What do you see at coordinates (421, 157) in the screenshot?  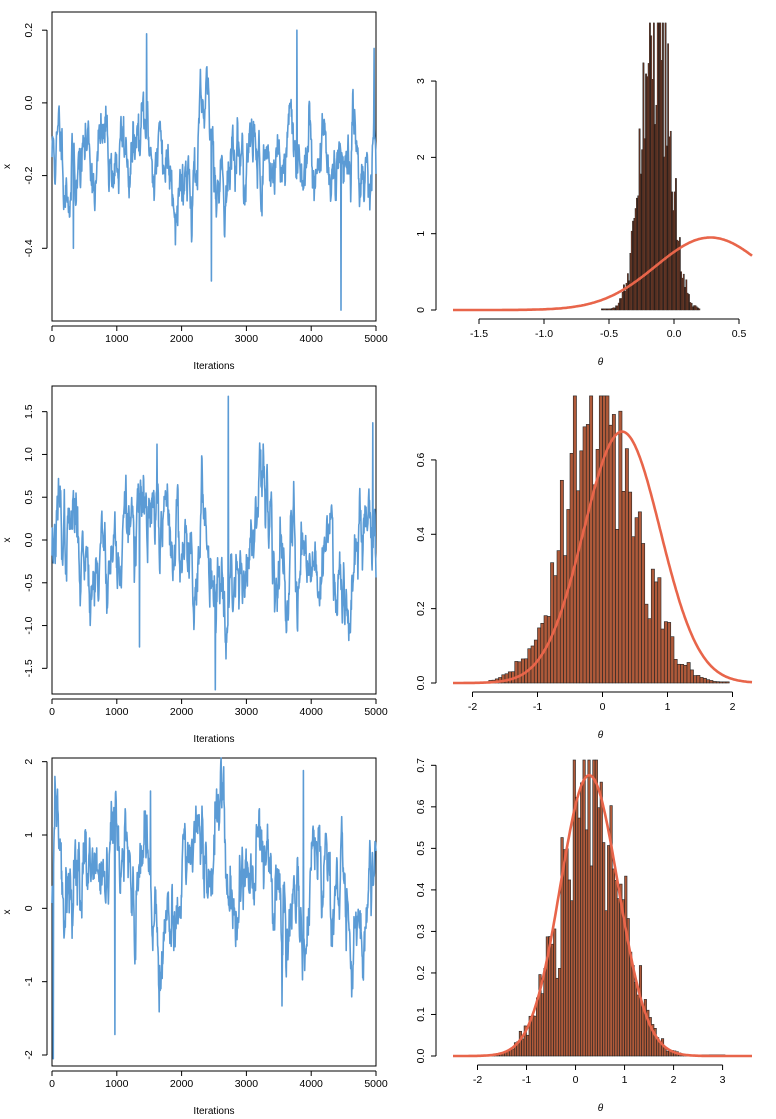 I see `y-tick-label: 2` at bounding box center [421, 157].